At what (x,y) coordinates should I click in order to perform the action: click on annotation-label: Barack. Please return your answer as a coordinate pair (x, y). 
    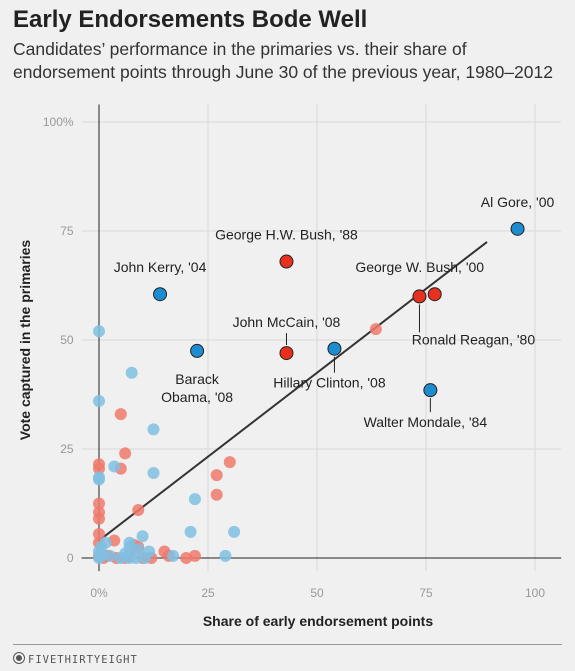
    Looking at the image, I should click on (197, 379).